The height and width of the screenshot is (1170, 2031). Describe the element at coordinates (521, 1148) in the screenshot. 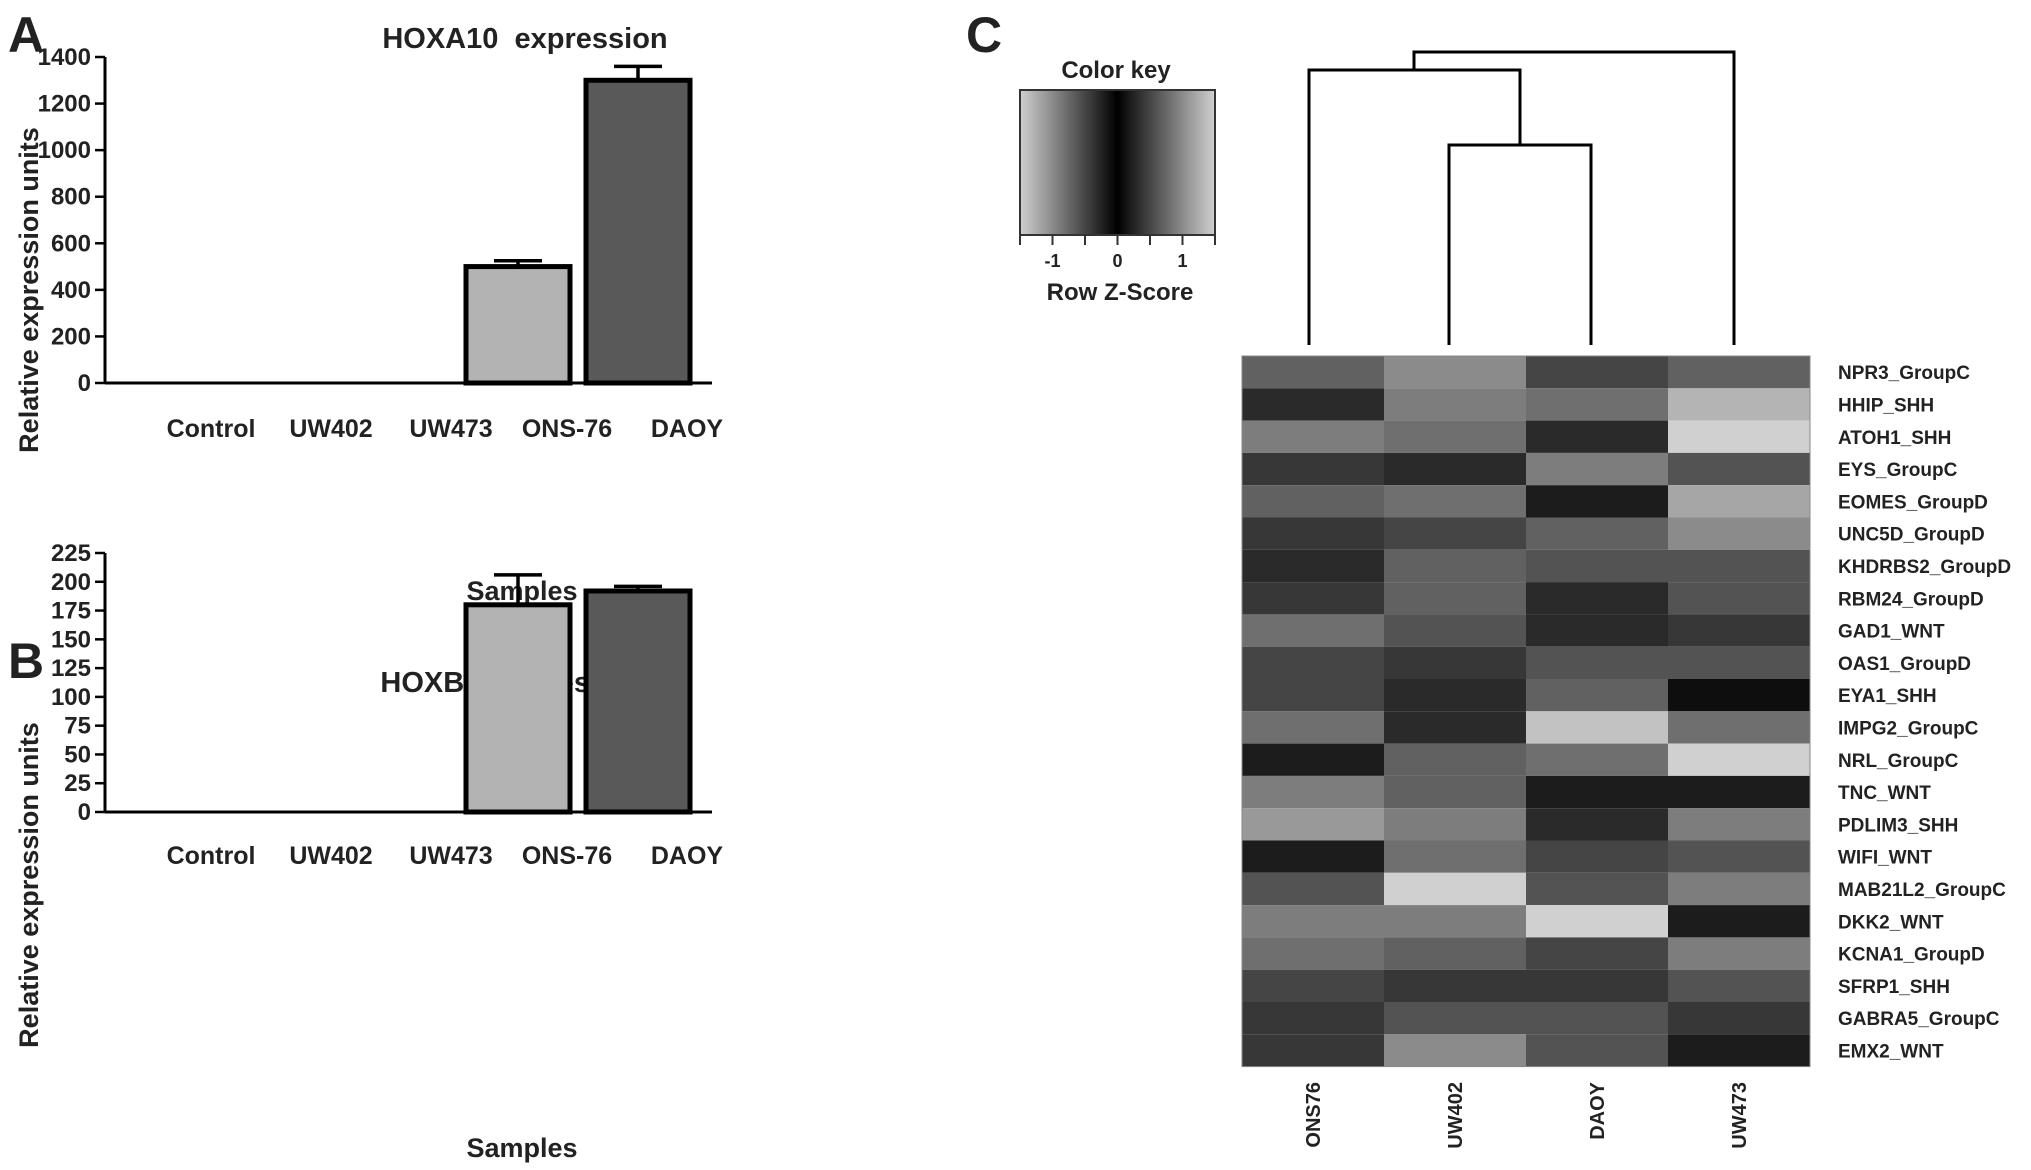

I see `chart-b-x-axis-label: Samples` at that location.